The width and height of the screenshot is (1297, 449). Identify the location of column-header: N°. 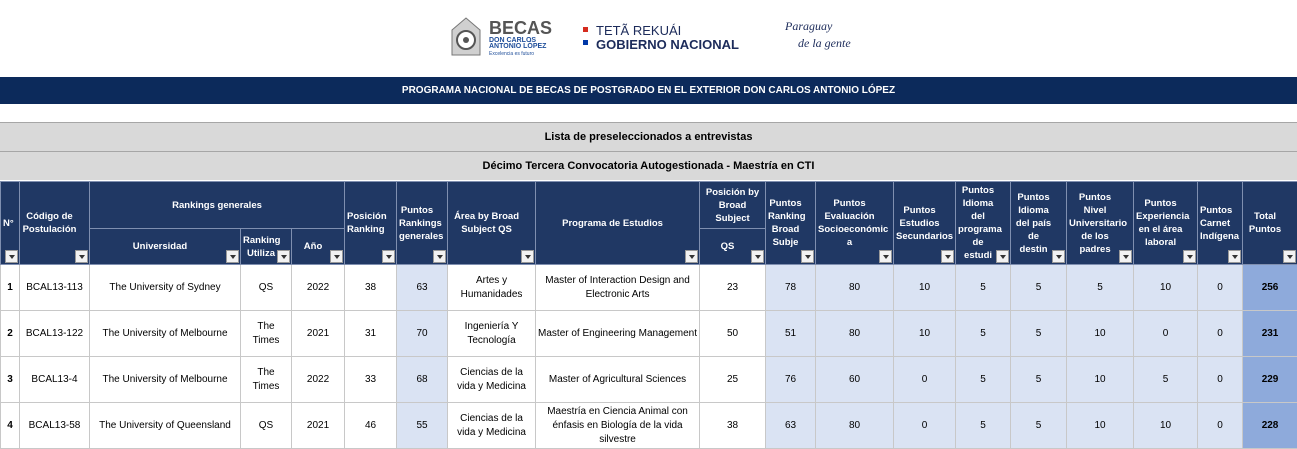
(10, 223).